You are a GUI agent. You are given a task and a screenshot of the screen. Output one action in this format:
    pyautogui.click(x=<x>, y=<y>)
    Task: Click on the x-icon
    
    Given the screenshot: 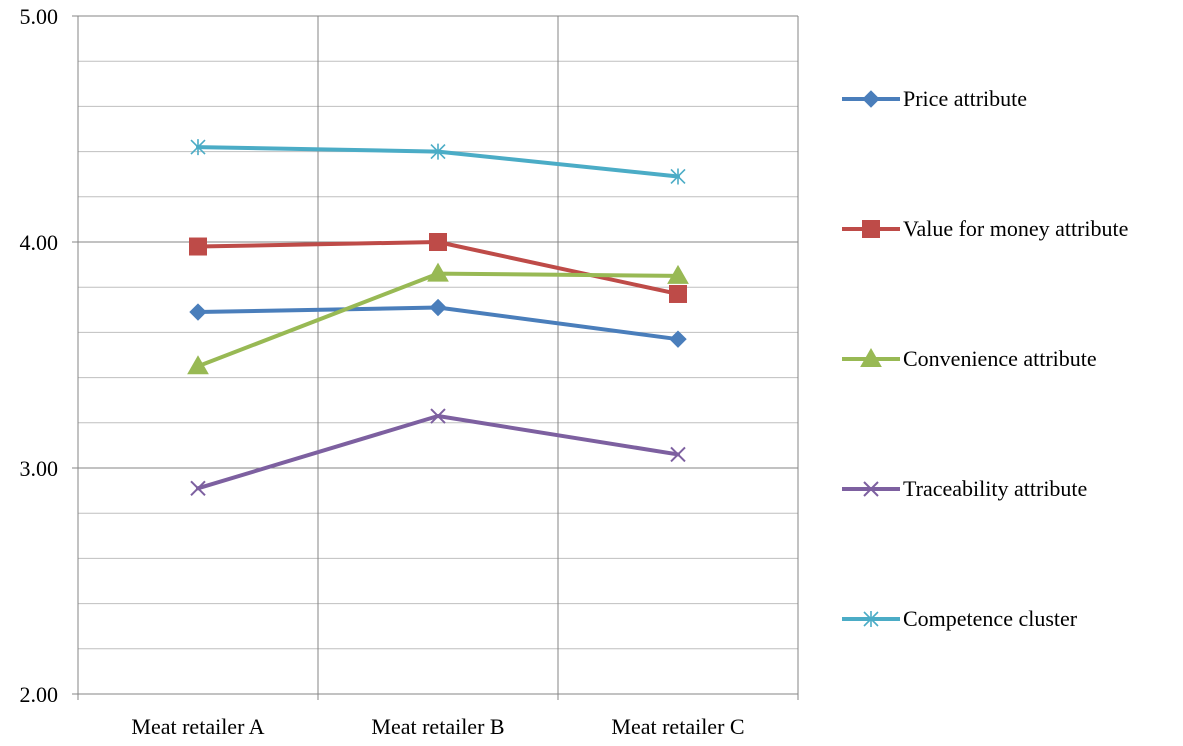 What is the action you would take?
    pyautogui.click(x=871, y=489)
    